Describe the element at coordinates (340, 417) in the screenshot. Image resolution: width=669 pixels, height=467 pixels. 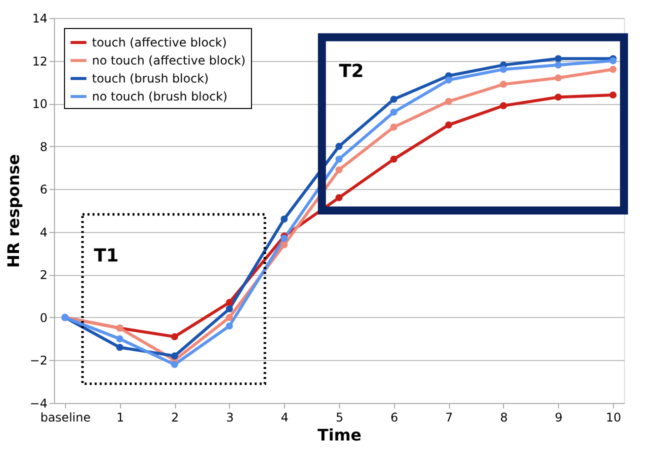
I see `x-tick-label: 5` at that location.